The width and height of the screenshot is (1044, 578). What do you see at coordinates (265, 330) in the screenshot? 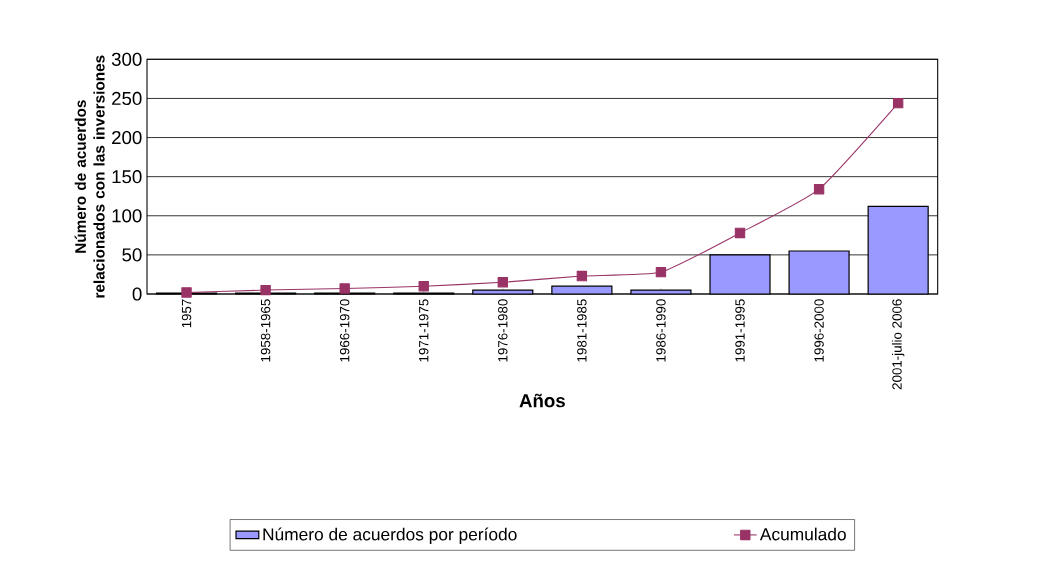
I see `x-tick-label: 1958-1965` at bounding box center [265, 330].